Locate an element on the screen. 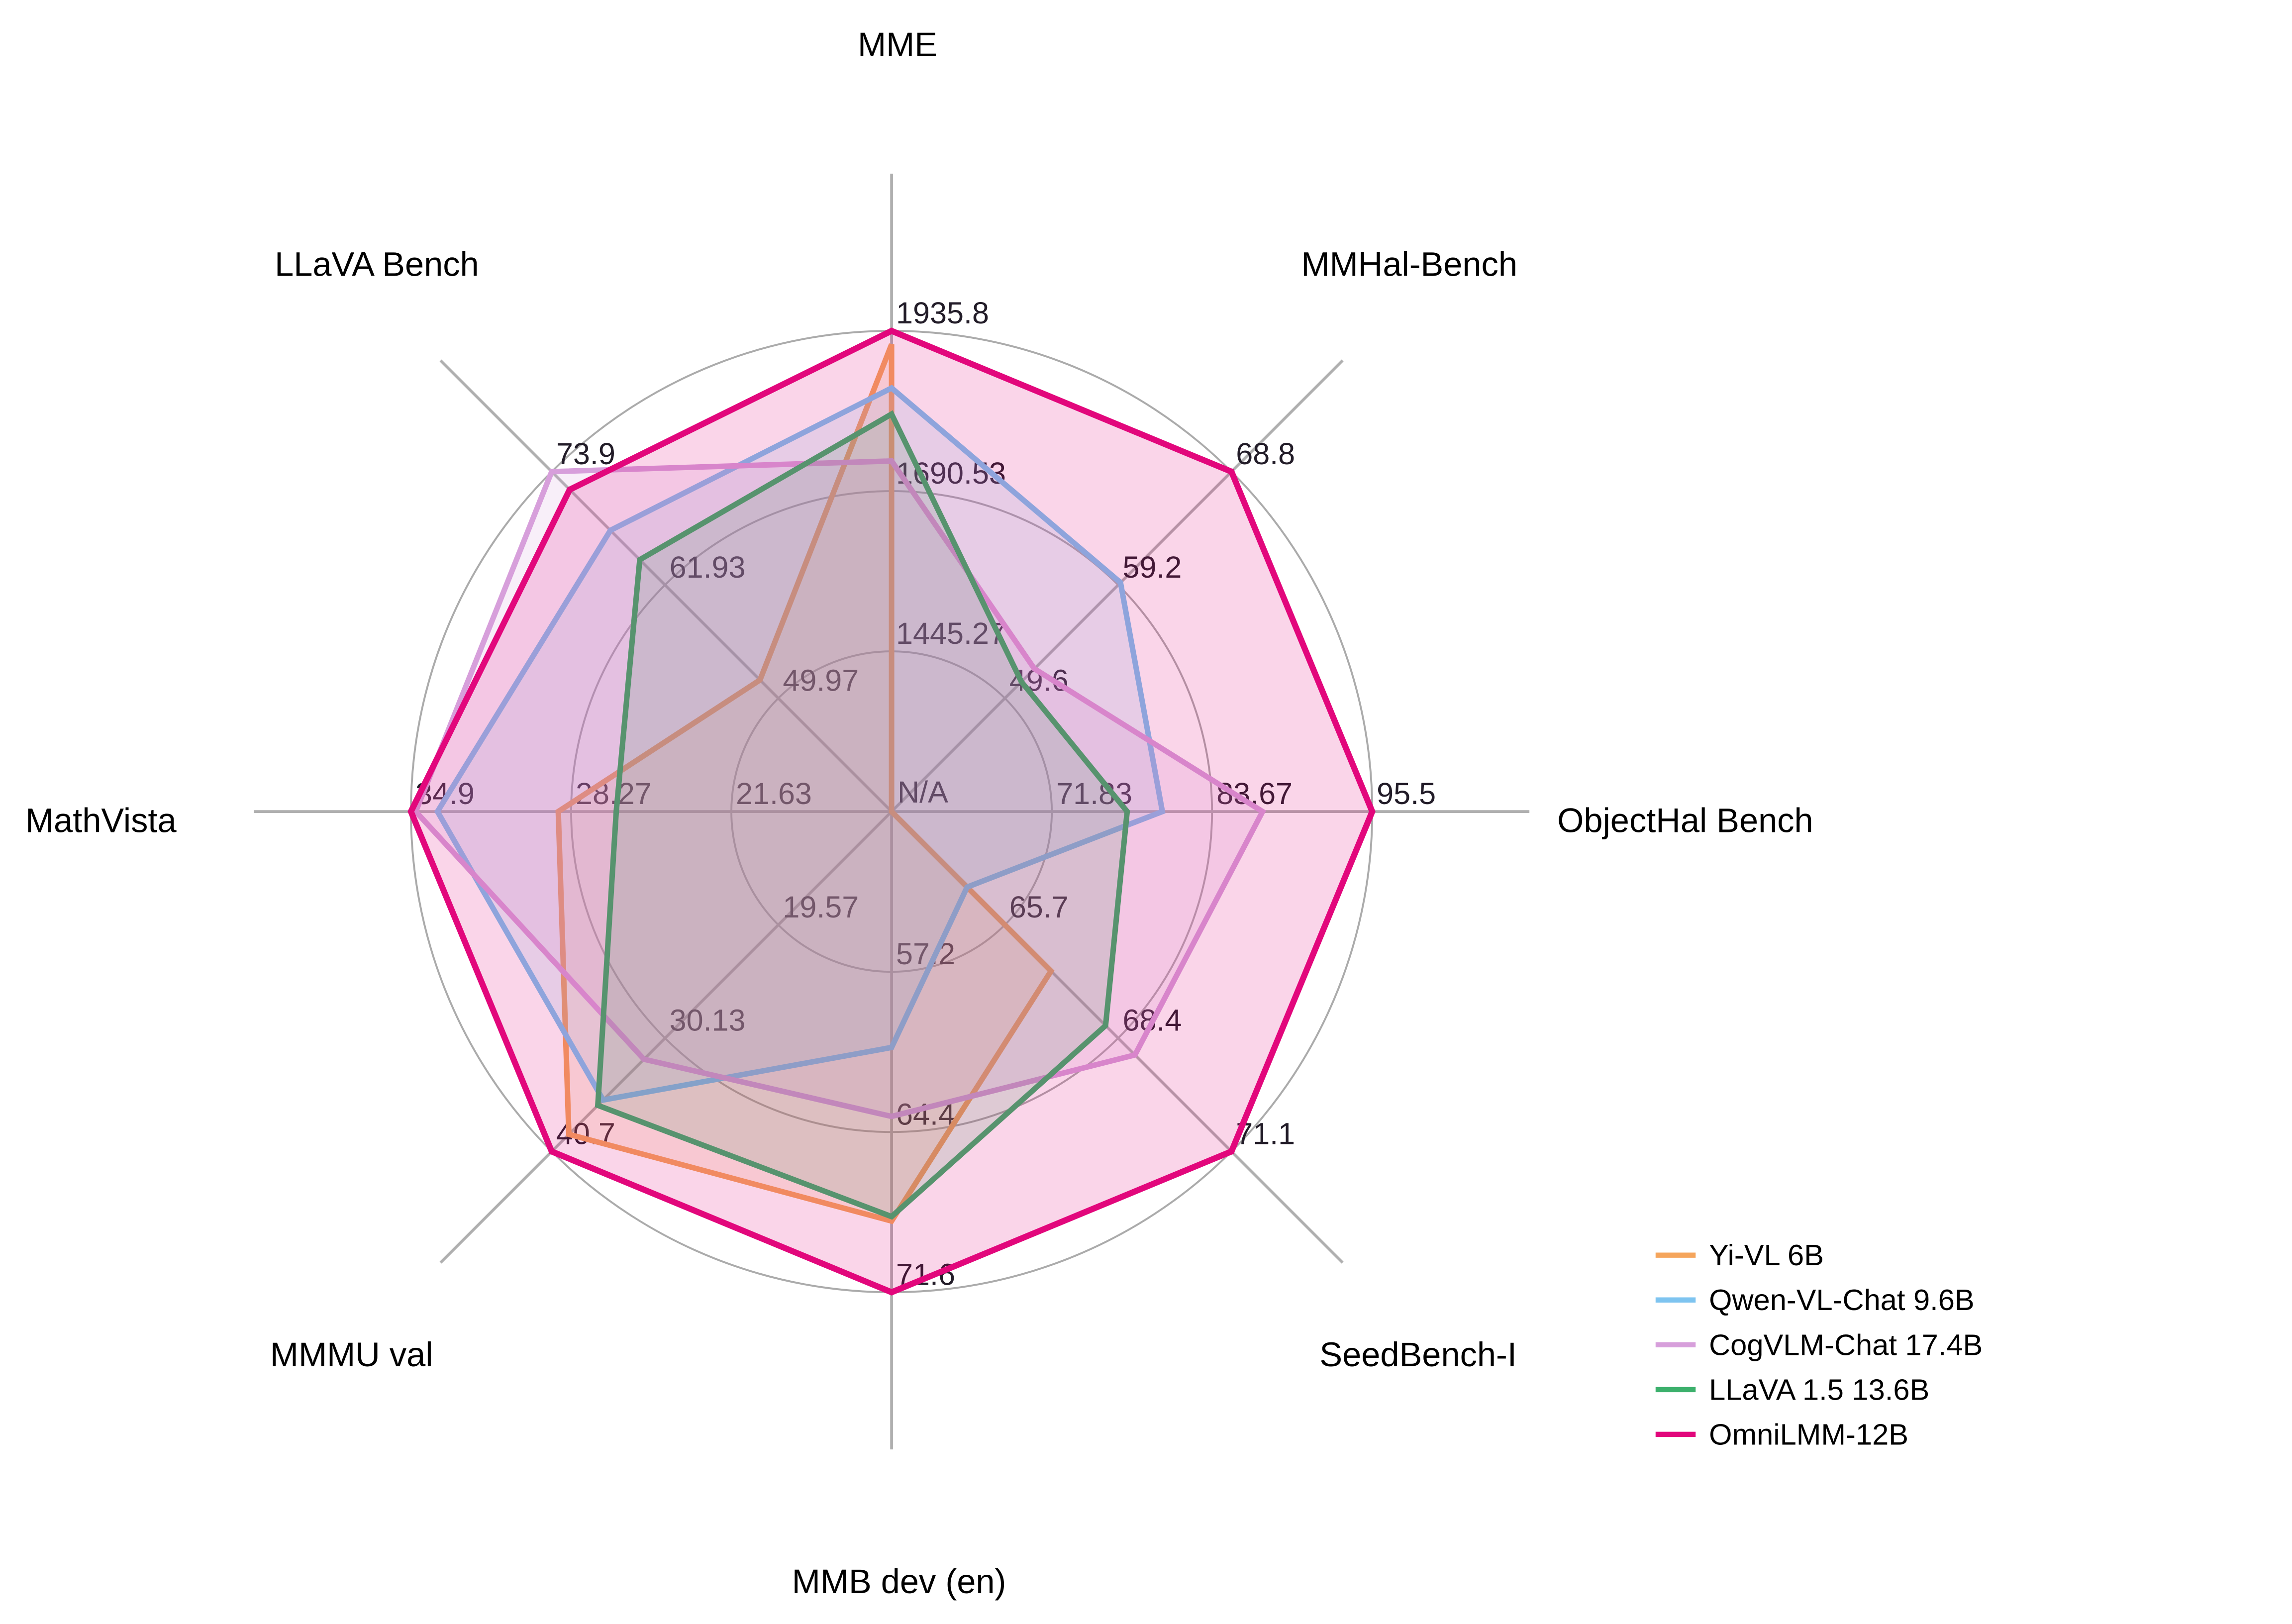 This screenshot has width=2292, height=1624. legend-label-yi-vl-6b: Yi-VL 6B is located at coordinates (1766, 1255).